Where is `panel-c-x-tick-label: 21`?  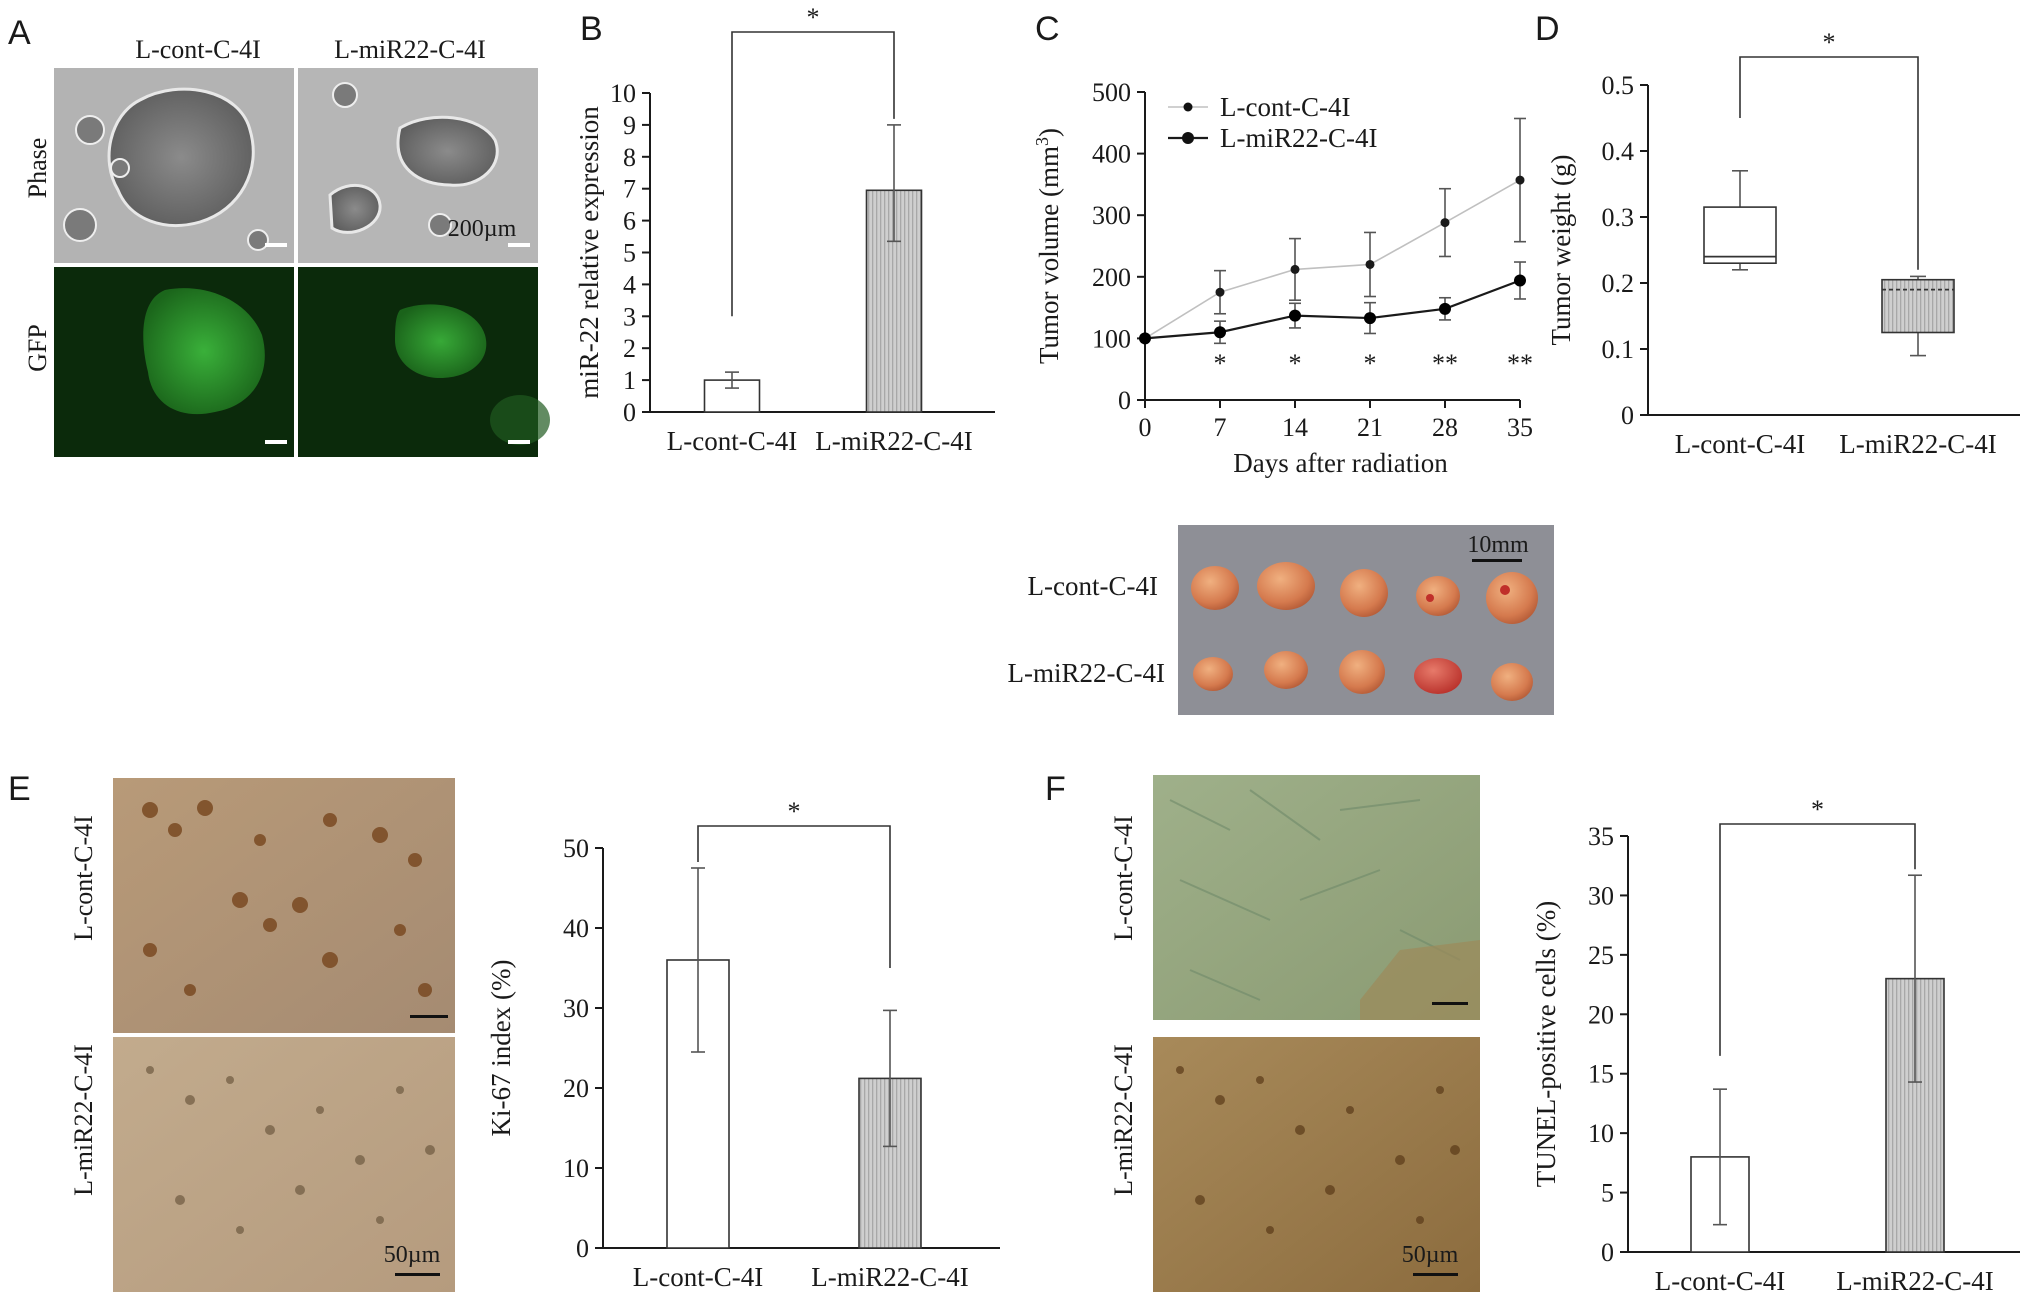 panel-c-x-tick-label: 21 is located at coordinates (1370, 427).